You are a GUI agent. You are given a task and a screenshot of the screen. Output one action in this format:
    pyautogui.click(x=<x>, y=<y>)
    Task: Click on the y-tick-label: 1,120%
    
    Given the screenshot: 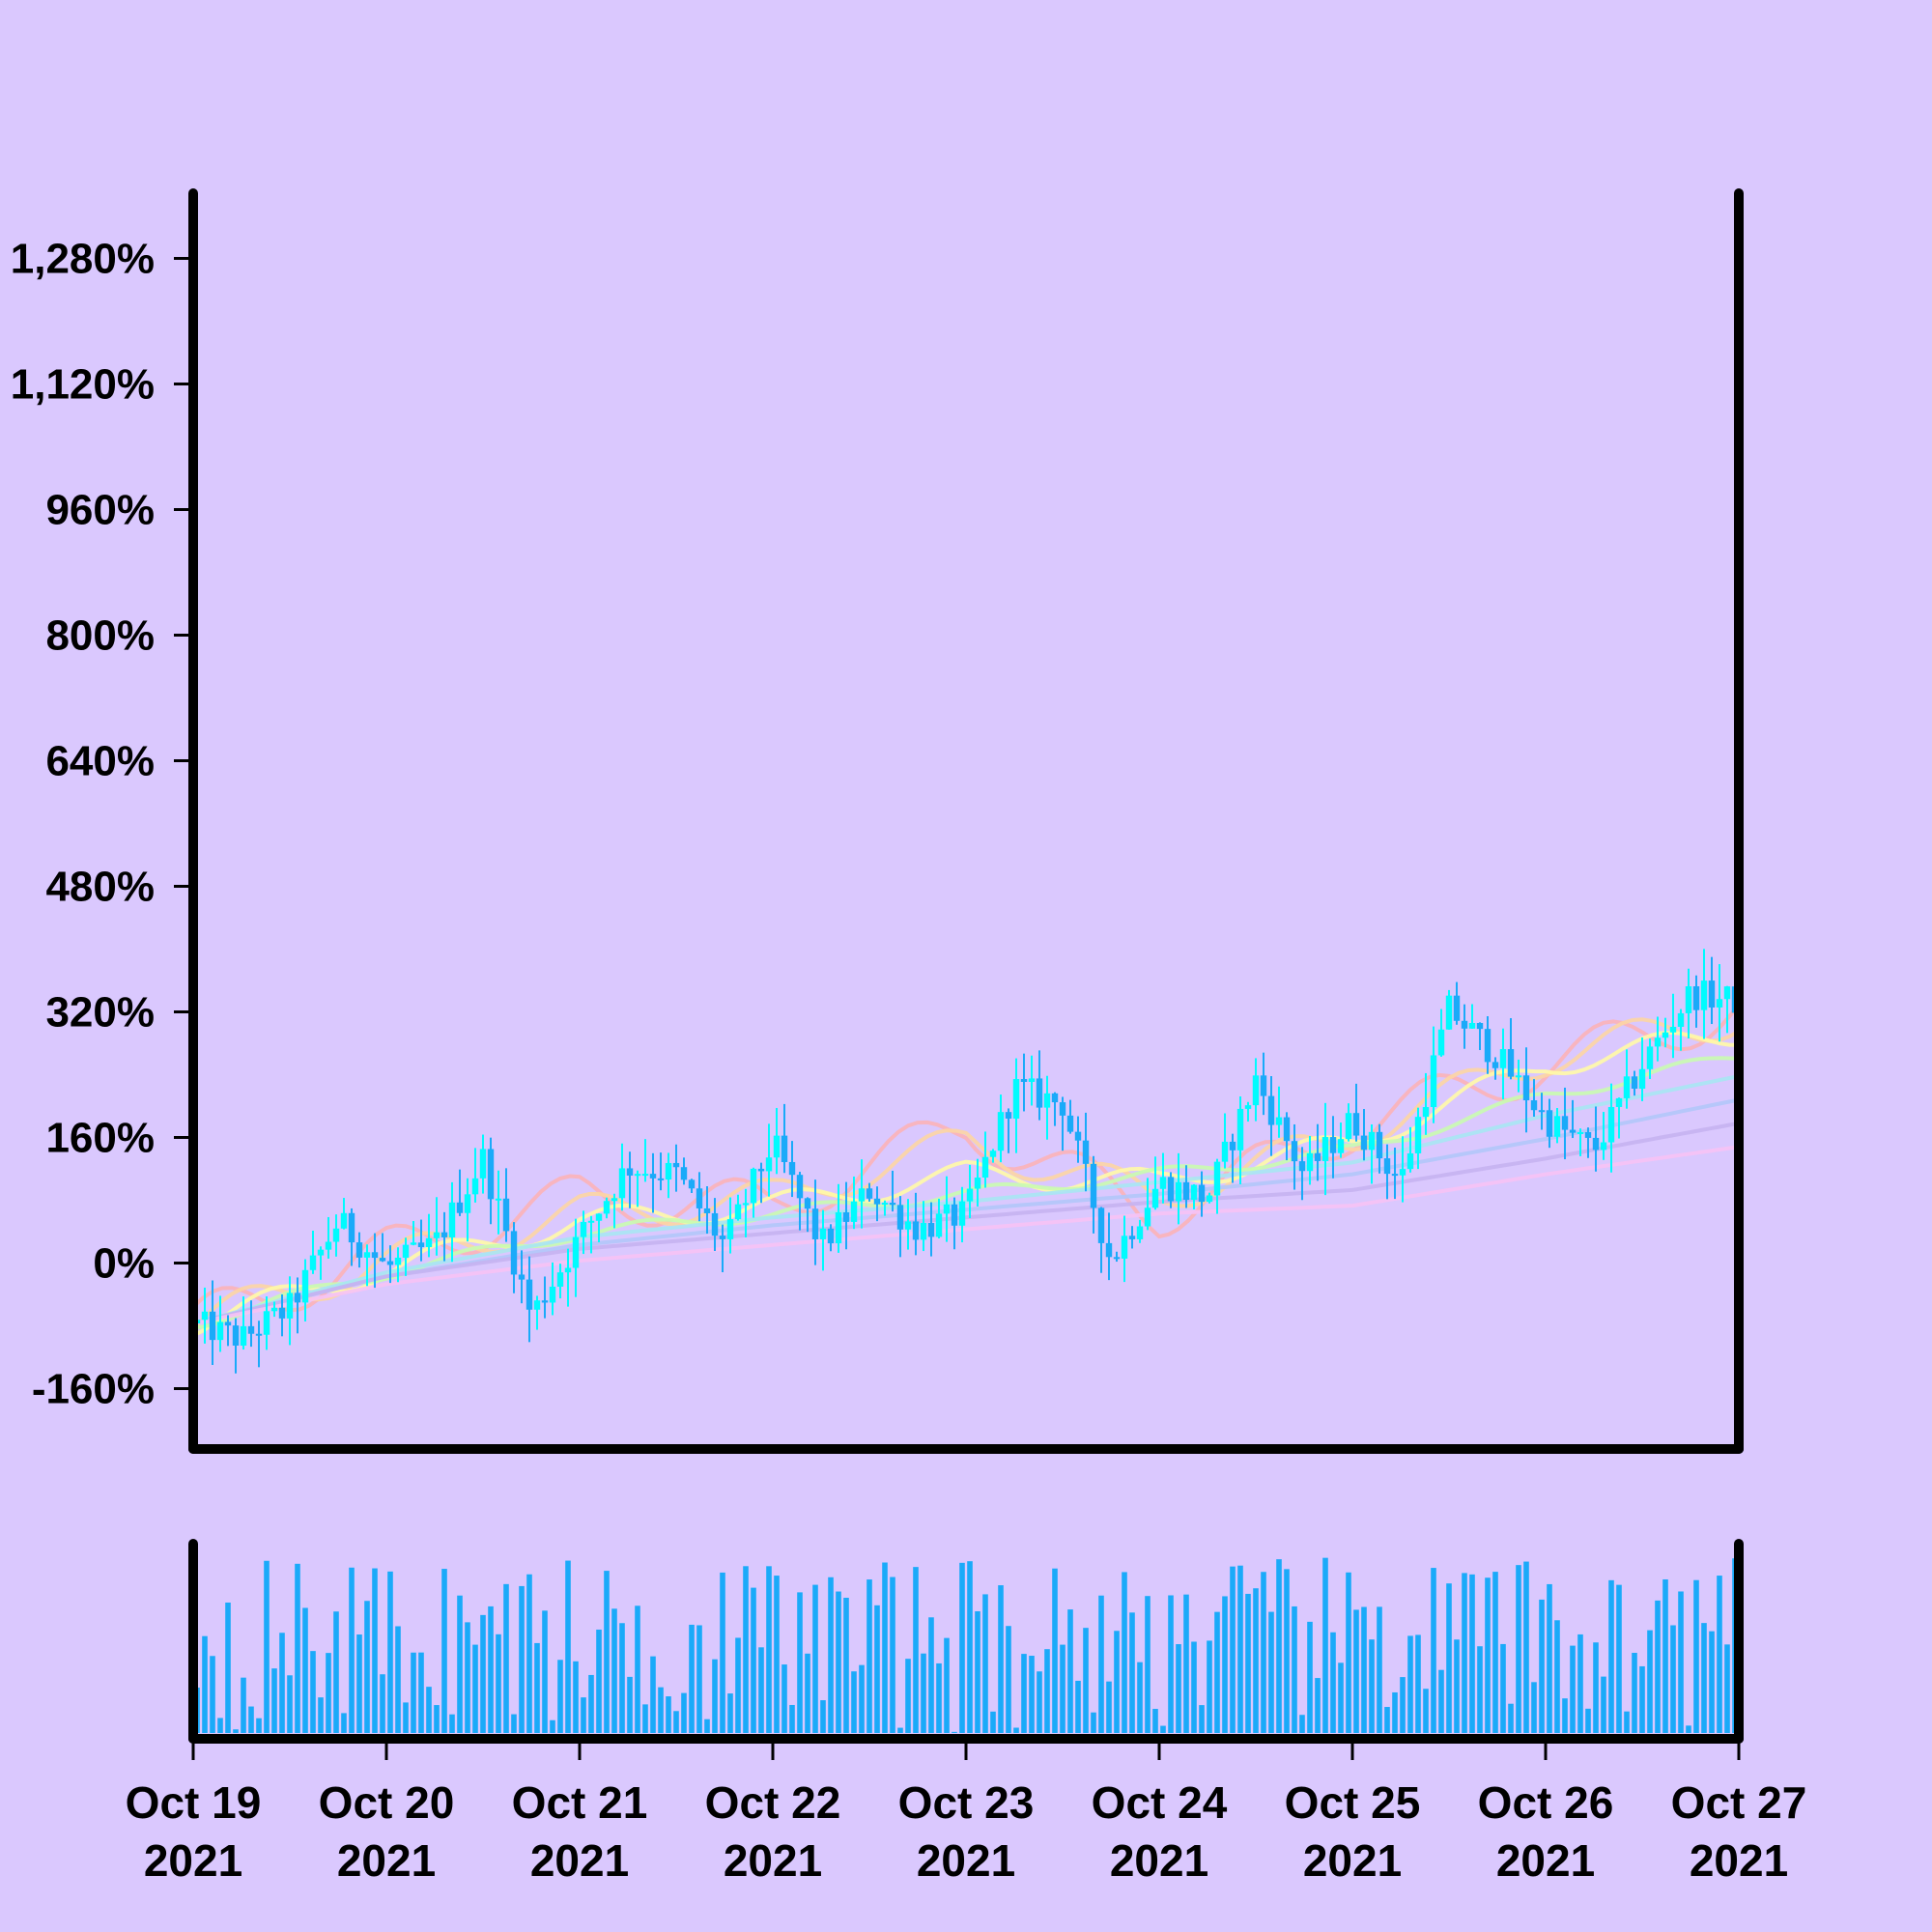 What is the action you would take?
    pyautogui.click(x=83, y=385)
    